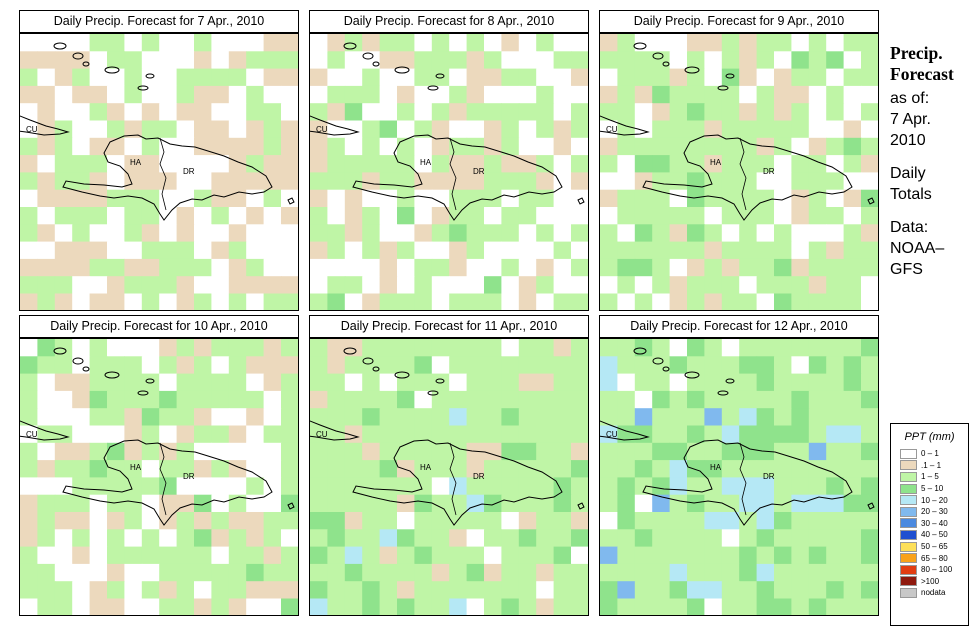  Describe the element at coordinates (934, 547) in the screenshot. I see `legend-label: 50 – 65` at that location.